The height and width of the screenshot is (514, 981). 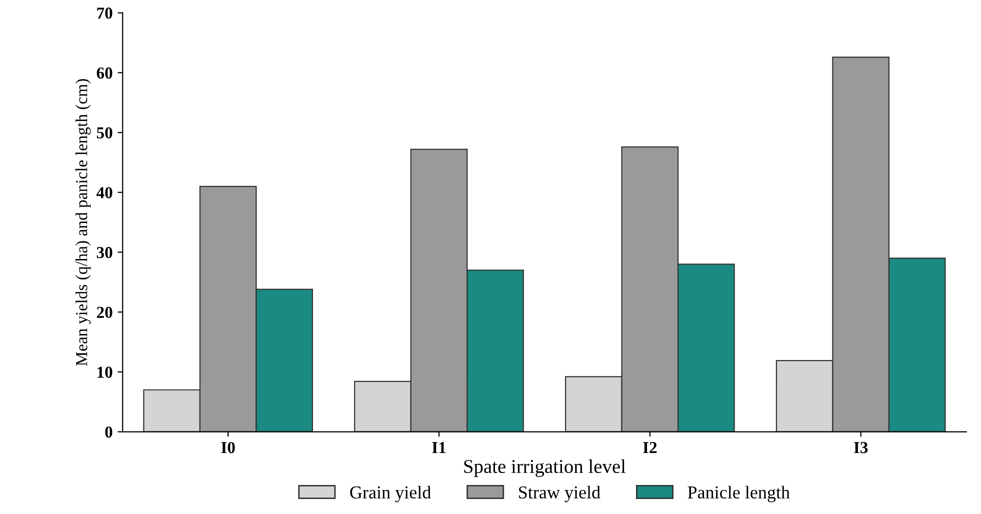 What do you see at coordinates (104, 192) in the screenshot?
I see `y-tick-label: 40` at bounding box center [104, 192].